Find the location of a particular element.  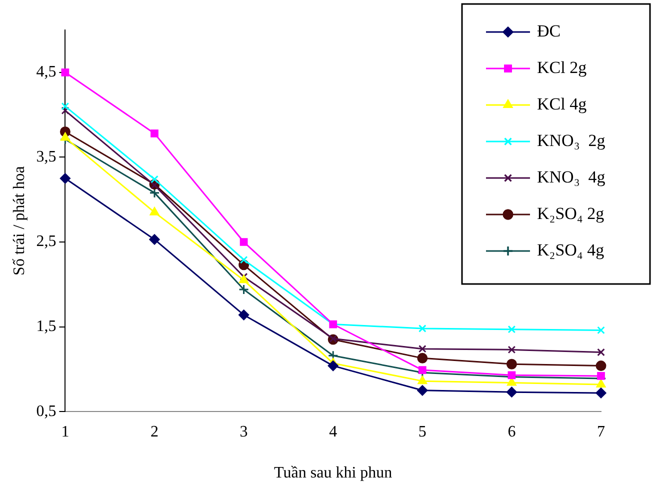

legend-label: K₂SO₄ 4g is located at coordinates (571, 250).